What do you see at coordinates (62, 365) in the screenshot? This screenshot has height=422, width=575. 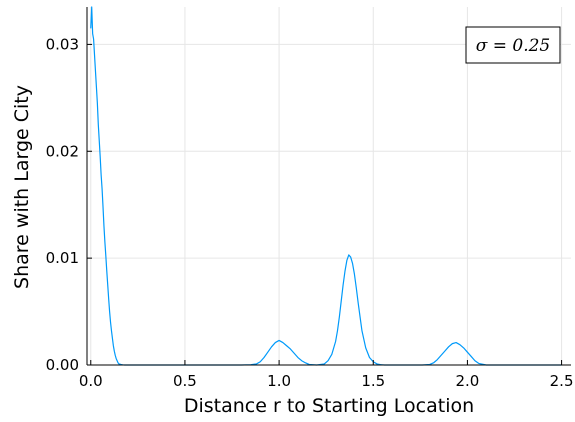 I see `y-tick-label: 0.00` at bounding box center [62, 365].